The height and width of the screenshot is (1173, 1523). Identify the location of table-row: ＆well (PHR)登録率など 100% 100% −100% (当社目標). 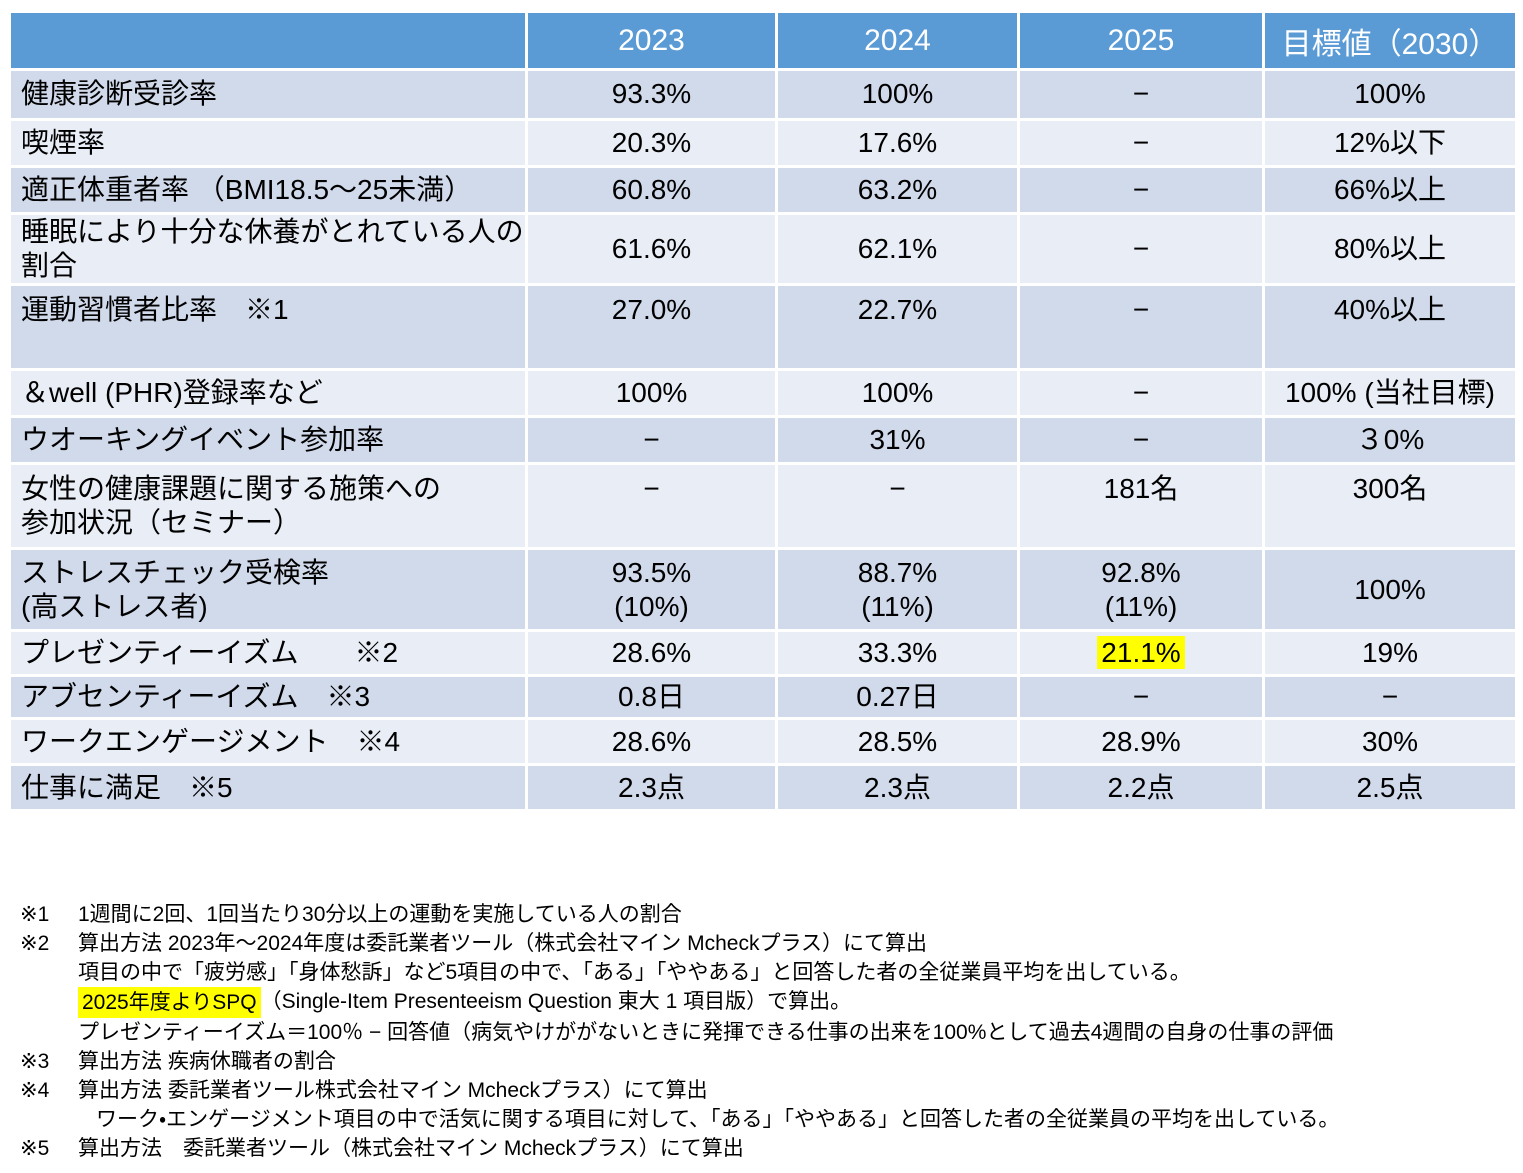
(763, 393).